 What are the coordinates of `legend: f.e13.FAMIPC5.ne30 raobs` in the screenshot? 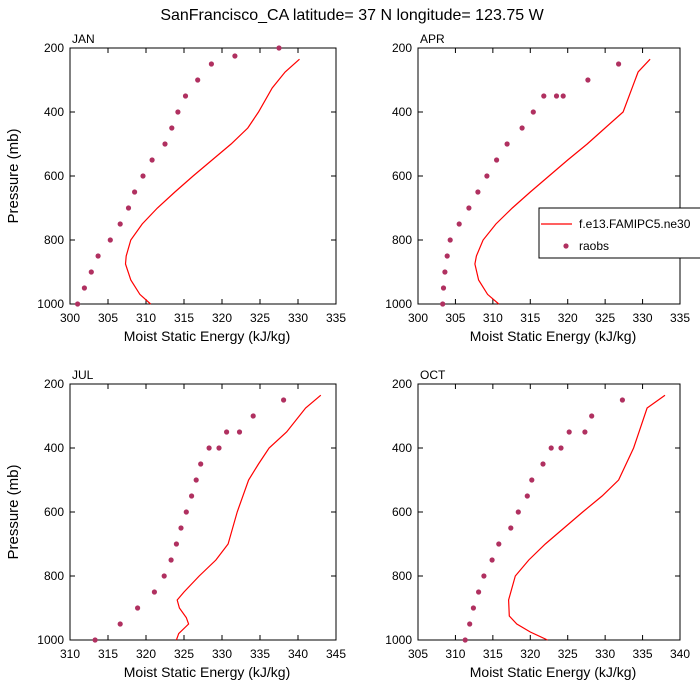 It's located at (619, 233).